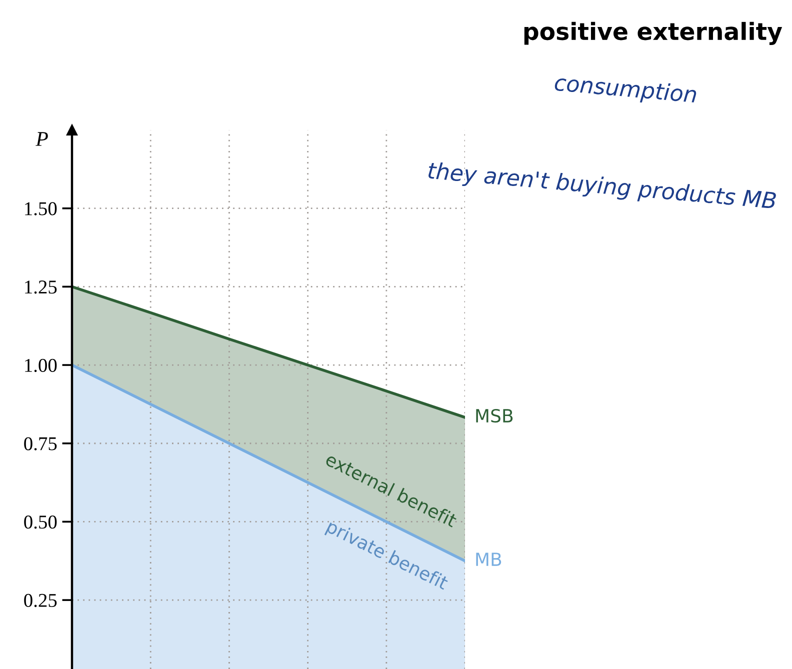 The height and width of the screenshot is (669, 792). What do you see at coordinates (41, 287) in the screenshot?
I see `y-tick-label: 1.25` at bounding box center [41, 287].